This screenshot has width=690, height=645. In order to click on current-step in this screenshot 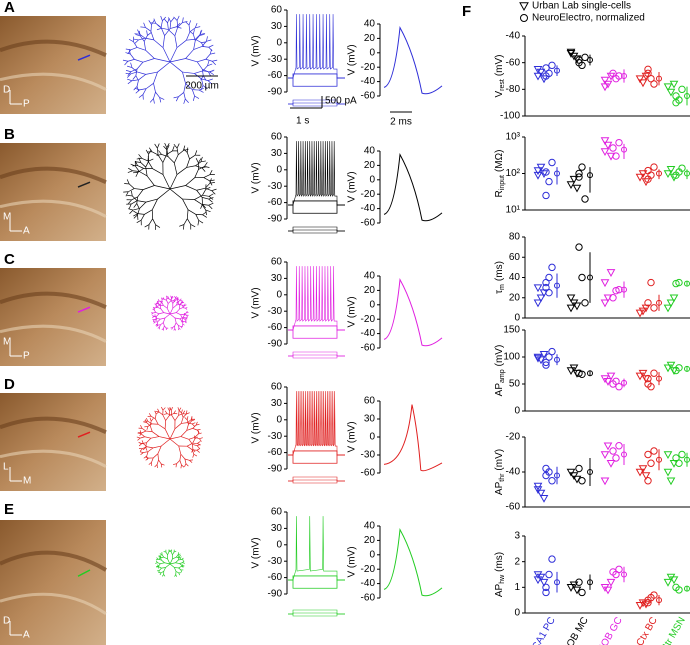, I will do `click(316, 479)`.